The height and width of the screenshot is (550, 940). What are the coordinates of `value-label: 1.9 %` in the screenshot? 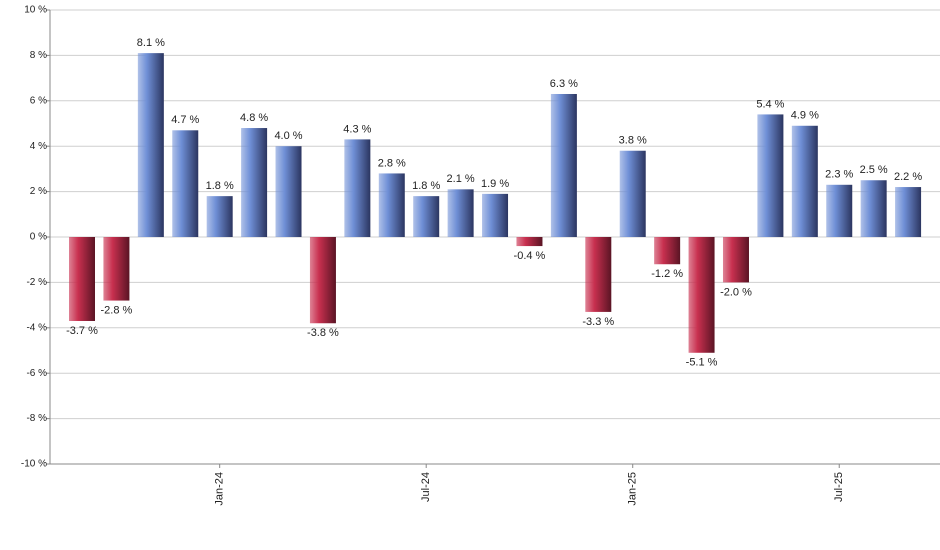 It's located at (495, 184).